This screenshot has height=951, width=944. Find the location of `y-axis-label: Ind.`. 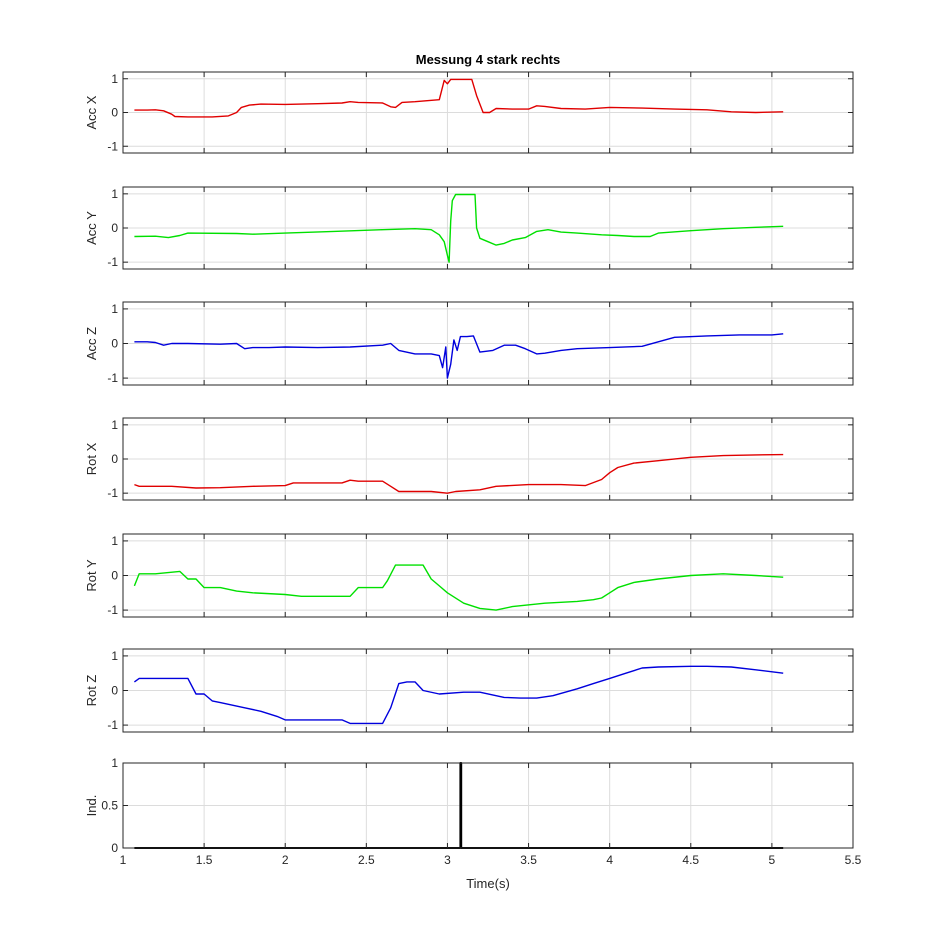

y-axis-label: Ind. is located at coordinates (91, 806).